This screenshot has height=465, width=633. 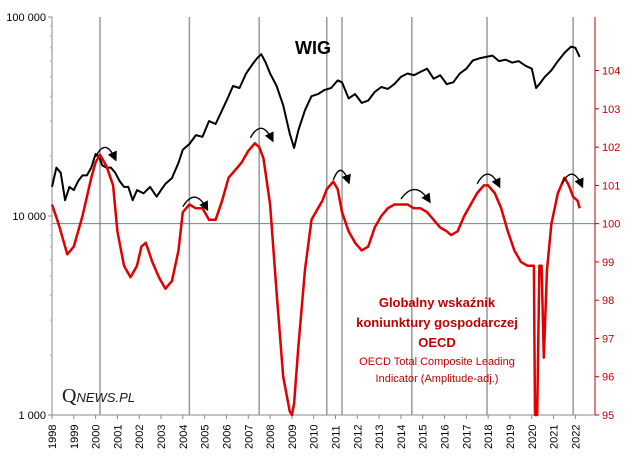 What do you see at coordinates (118, 437) in the screenshot?
I see `x-tick-label-3: 2001` at bounding box center [118, 437].